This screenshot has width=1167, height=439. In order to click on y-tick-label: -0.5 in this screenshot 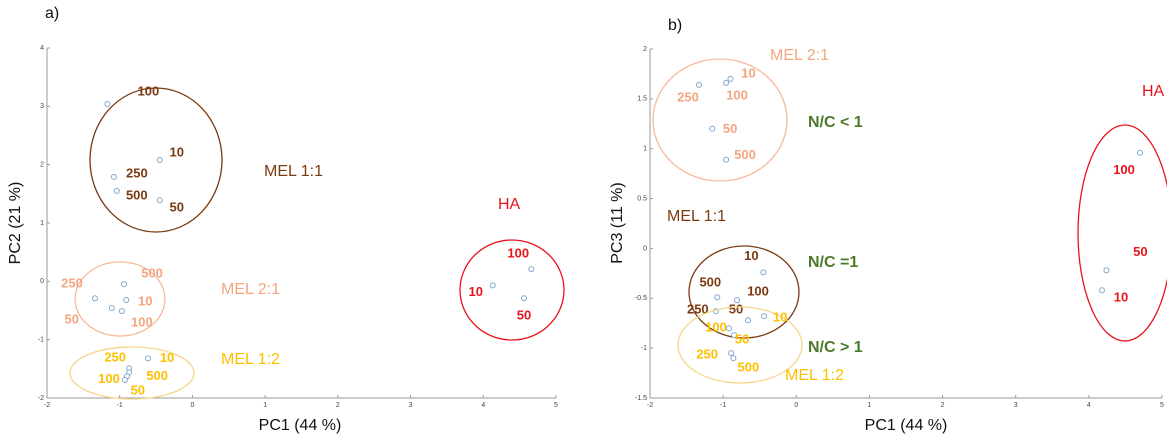, I will do `click(641, 298)`.